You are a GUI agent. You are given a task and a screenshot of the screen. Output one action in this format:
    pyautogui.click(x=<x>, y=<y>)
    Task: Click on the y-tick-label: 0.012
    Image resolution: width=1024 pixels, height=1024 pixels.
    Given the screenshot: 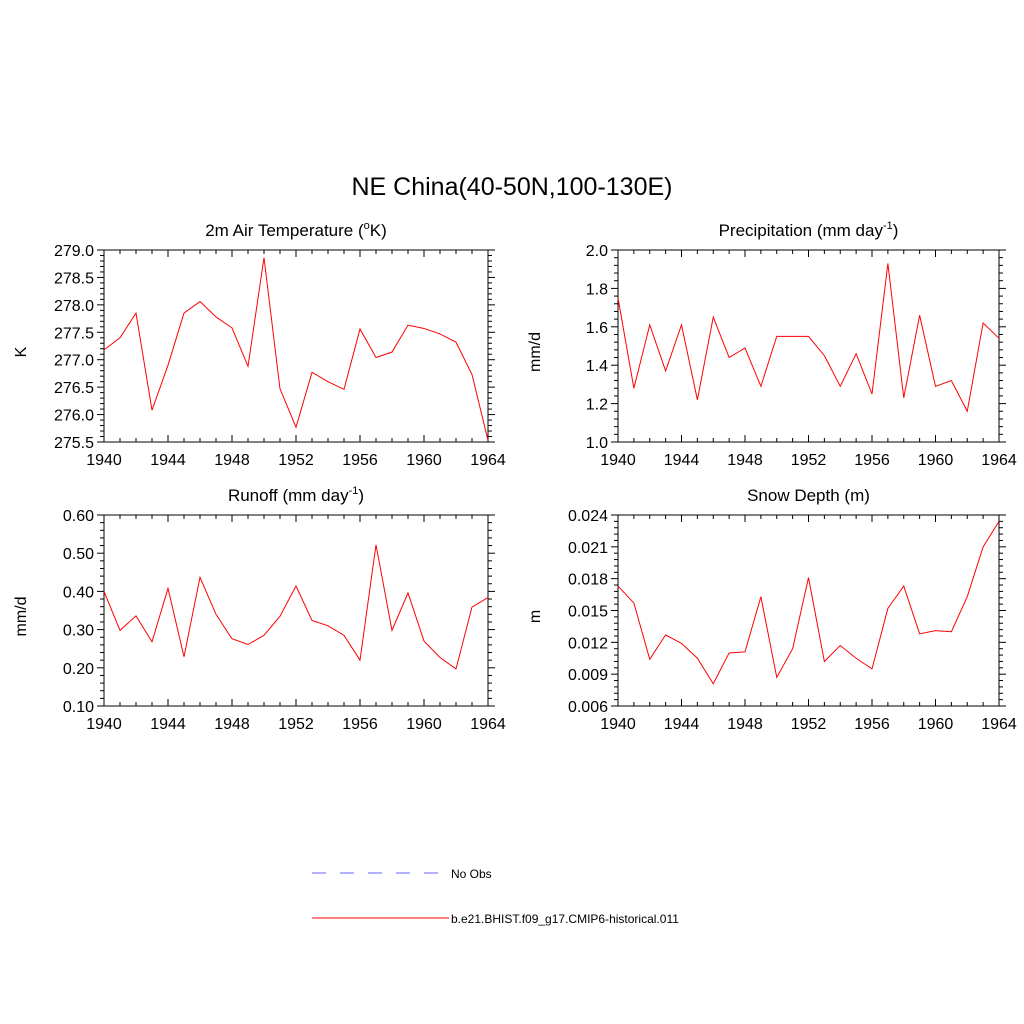 What is the action you would take?
    pyautogui.click(x=588, y=643)
    